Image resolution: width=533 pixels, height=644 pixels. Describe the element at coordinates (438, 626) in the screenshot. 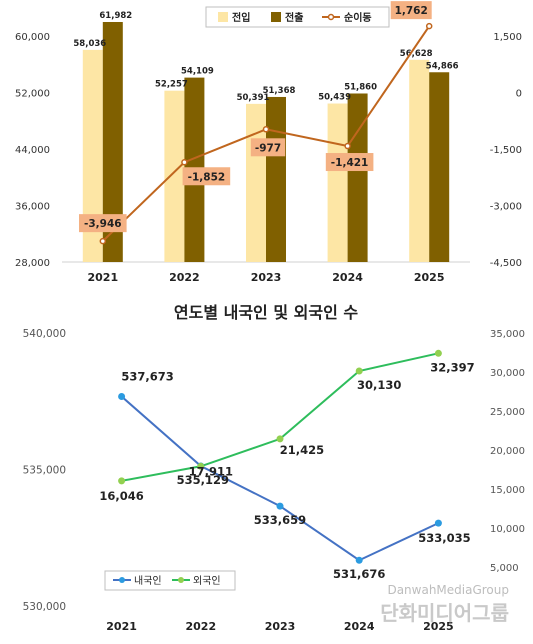

I see `chart2-x-tick-label: 2025` at that location.